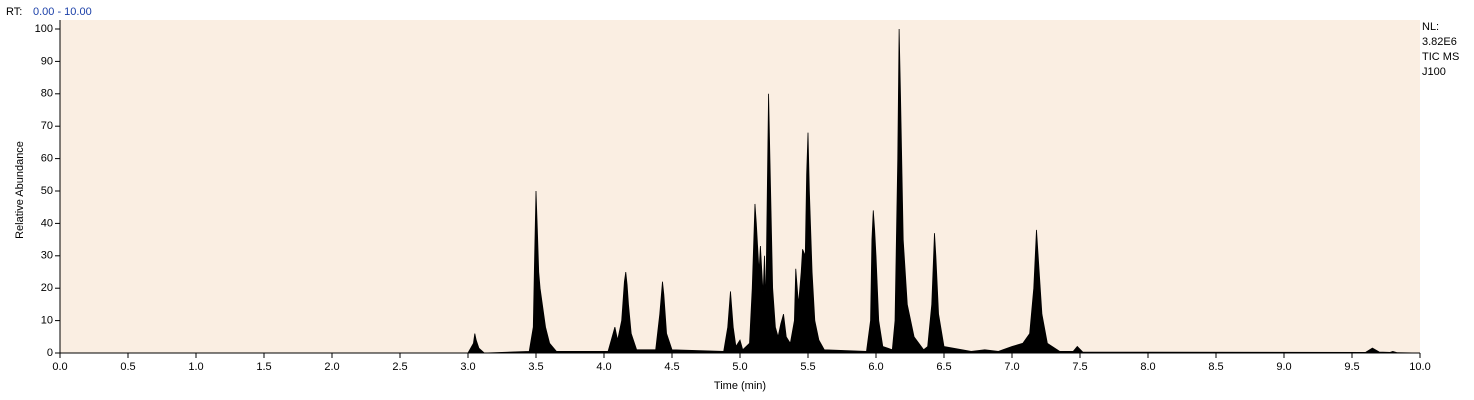  Describe the element at coordinates (47, 223) in the screenshot. I see `y-tick-label: 40` at that location.